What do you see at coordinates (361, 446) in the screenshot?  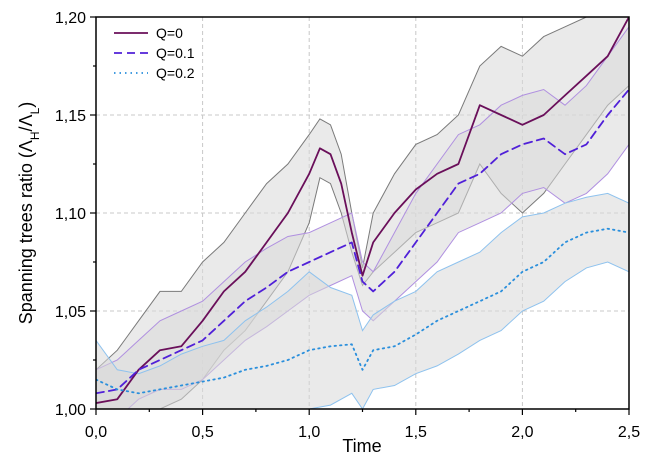 I see `x-axis-title: Time` at bounding box center [361, 446].